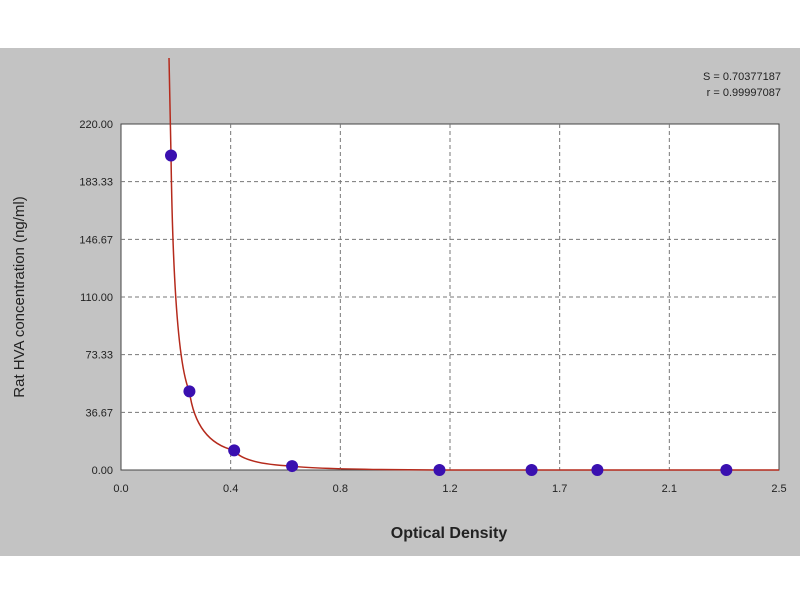  Describe the element at coordinates (99, 413) in the screenshot. I see `y-tick-label: 36.67` at that location.